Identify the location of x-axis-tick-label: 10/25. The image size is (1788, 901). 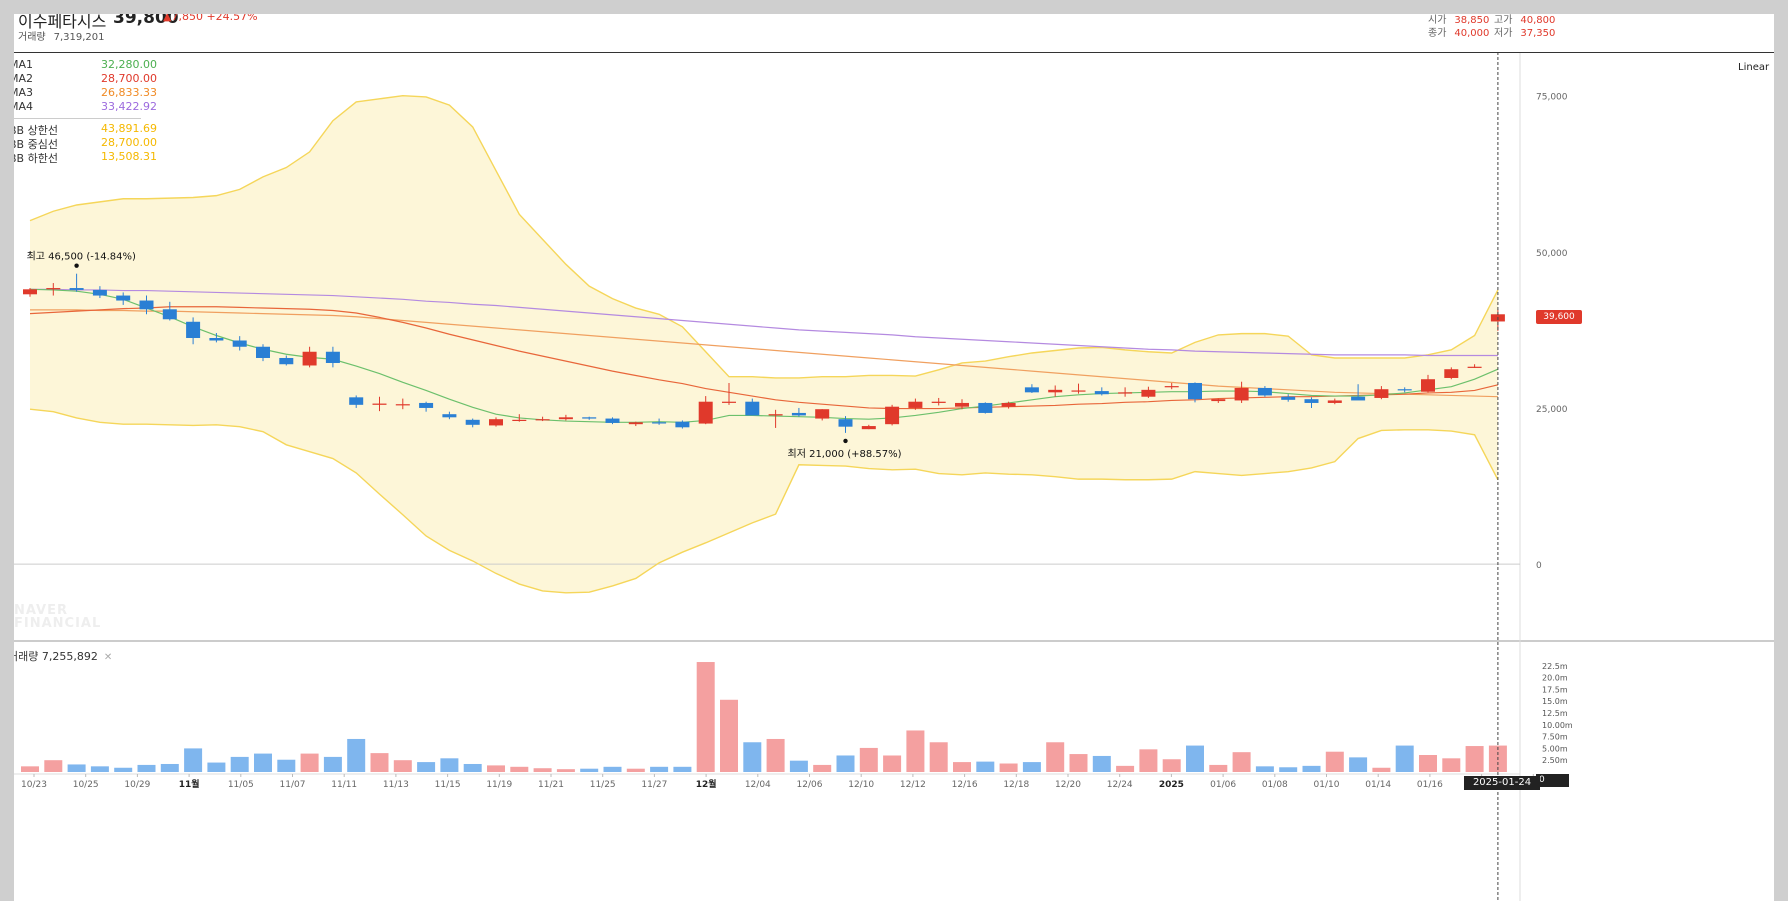
(86, 785).